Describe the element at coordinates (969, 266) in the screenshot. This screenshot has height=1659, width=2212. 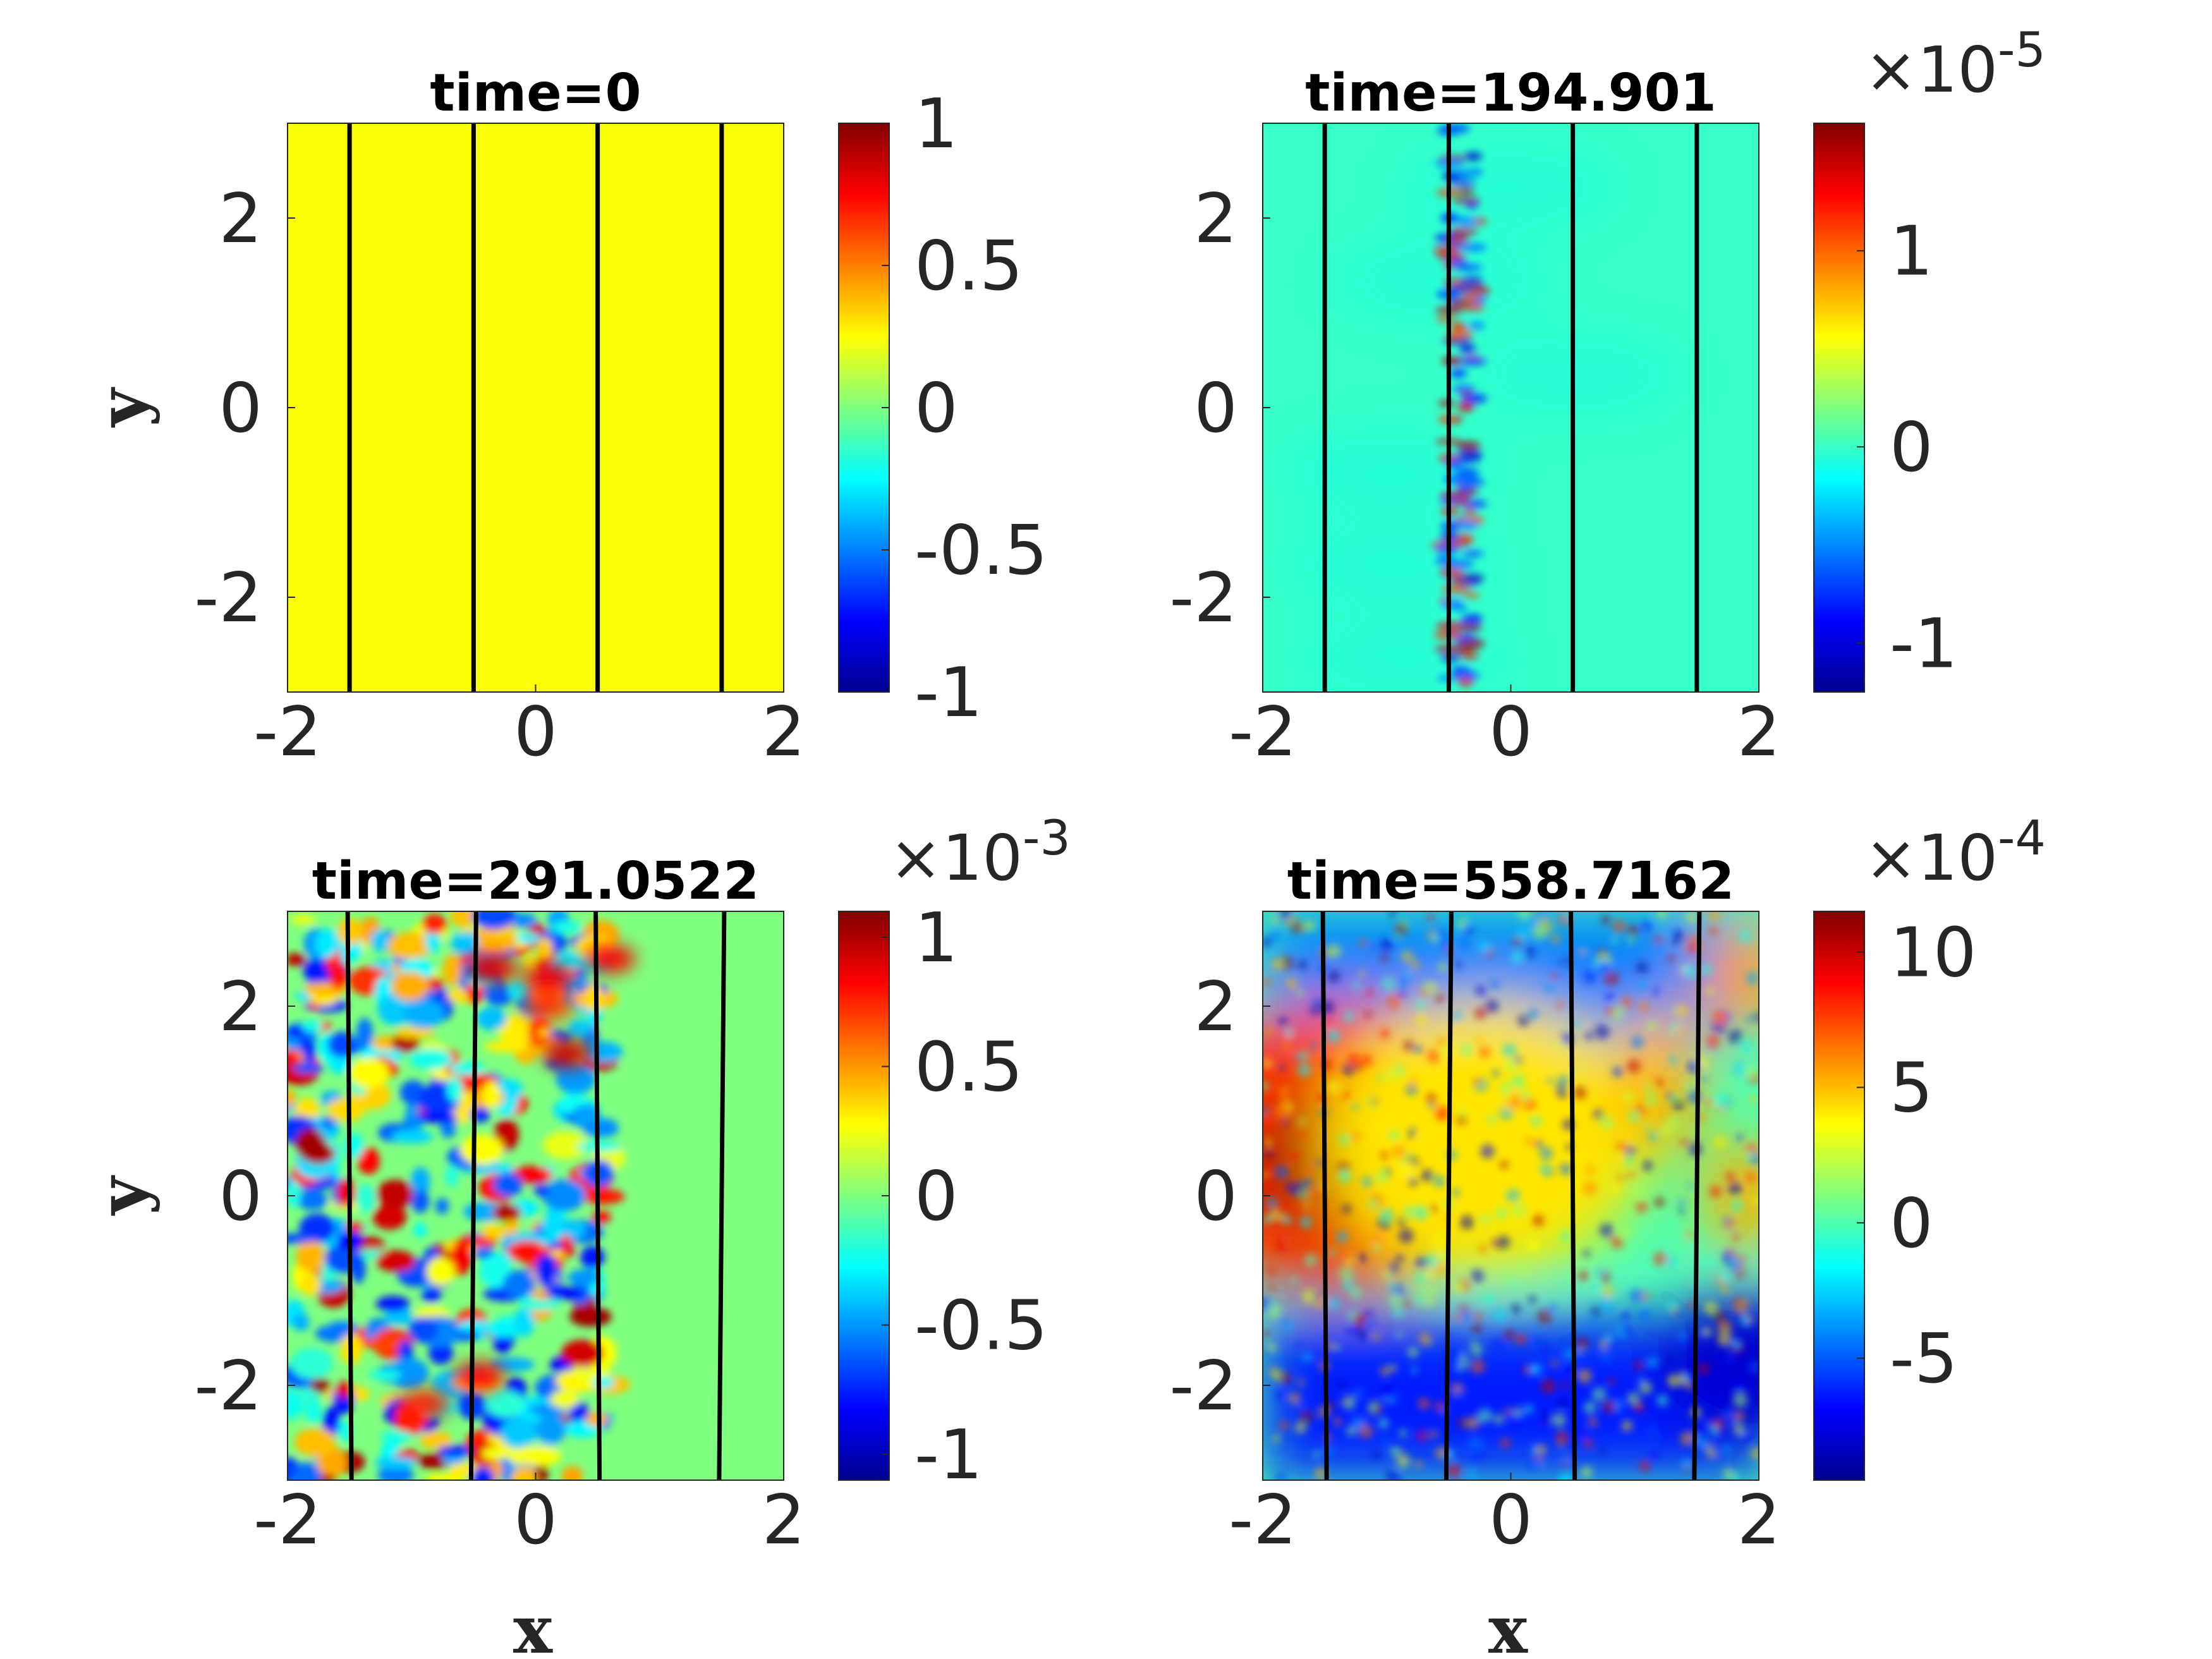
I see `colorbar-tick-label: 0.5` at that location.